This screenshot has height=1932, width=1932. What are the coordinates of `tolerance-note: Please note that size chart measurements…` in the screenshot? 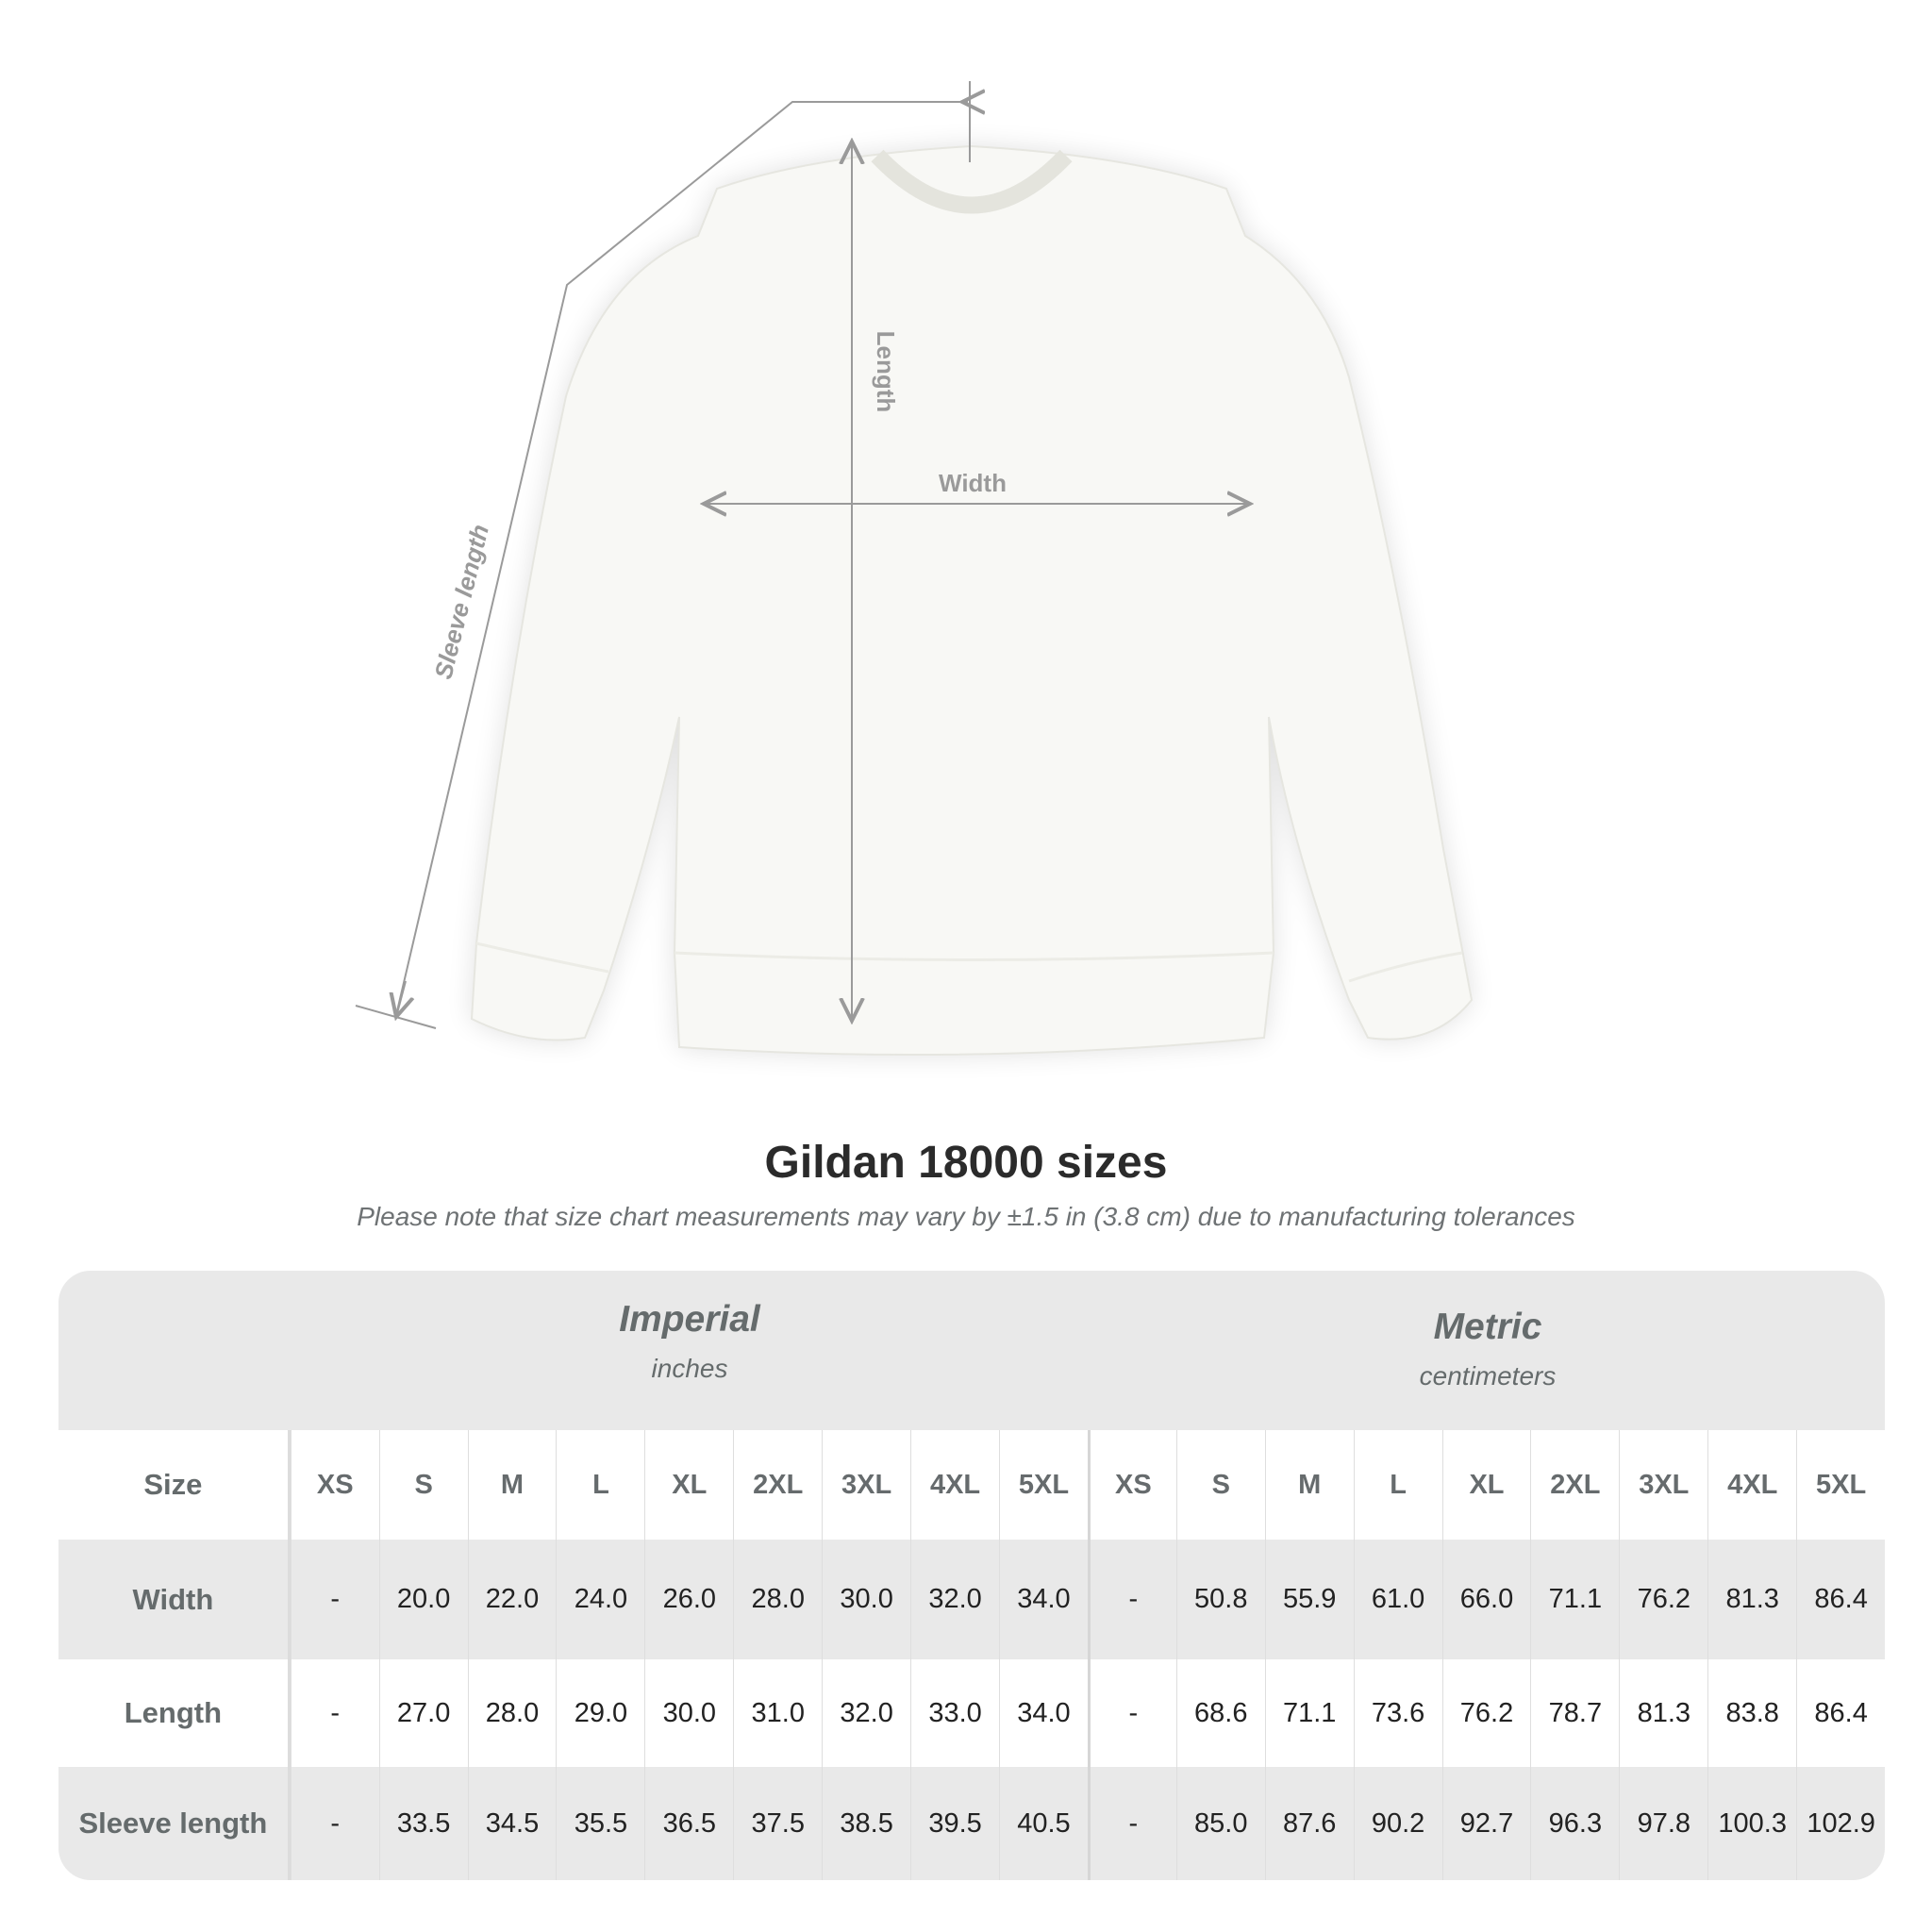 It's located at (966, 1216).